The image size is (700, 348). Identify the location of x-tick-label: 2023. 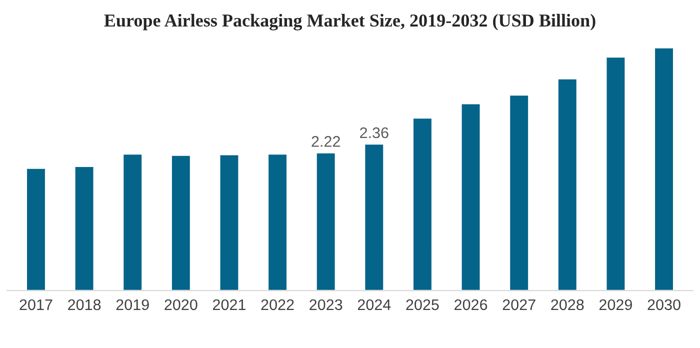
(326, 304).